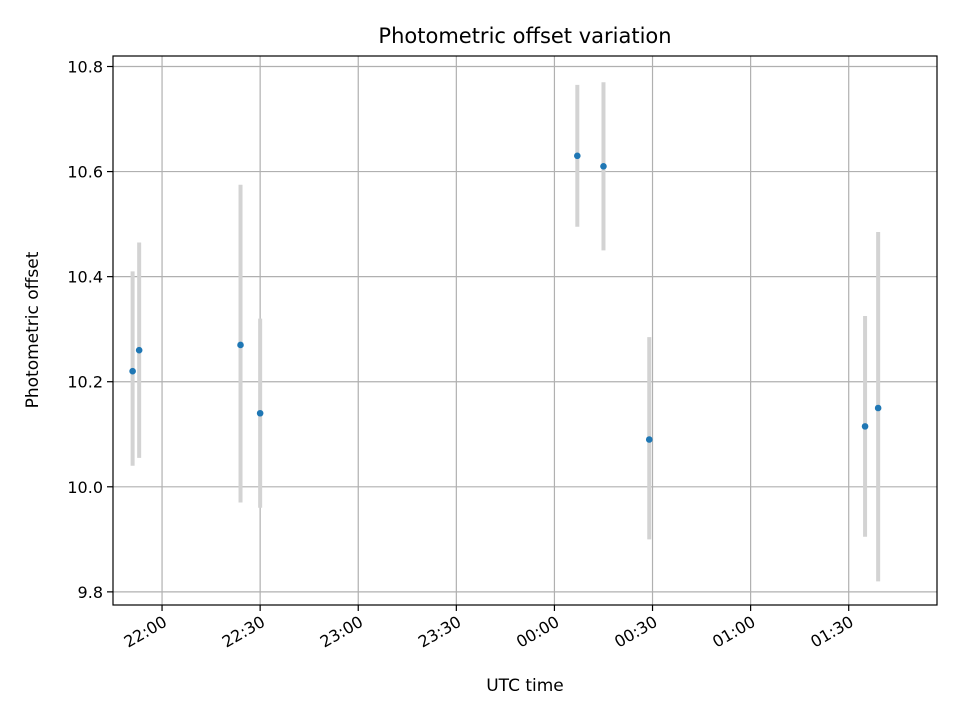  Describe the element at coordinates (524, 36) in the screenshot. I see `chart-title: Photometric offset variation` at that location.